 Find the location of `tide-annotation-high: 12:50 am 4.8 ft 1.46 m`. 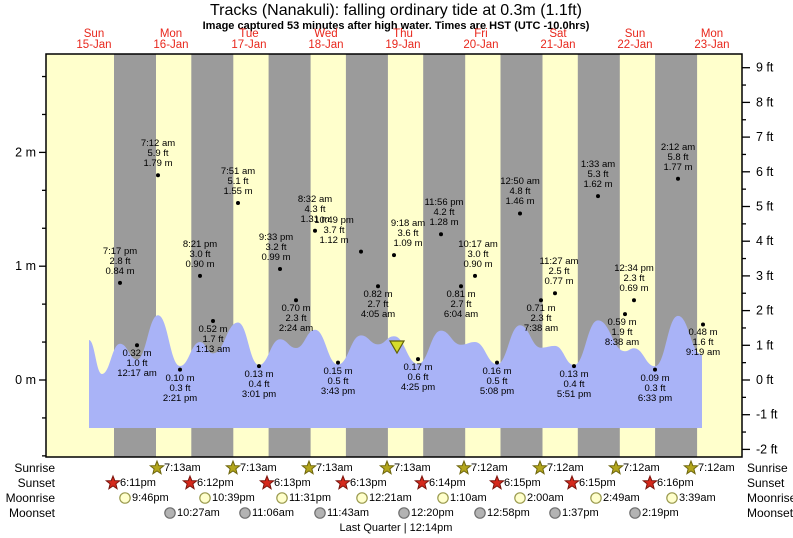

tide-annotation-high: 12:50 am 4.8 ft 1.46 m is located at coordinates (520, 192).